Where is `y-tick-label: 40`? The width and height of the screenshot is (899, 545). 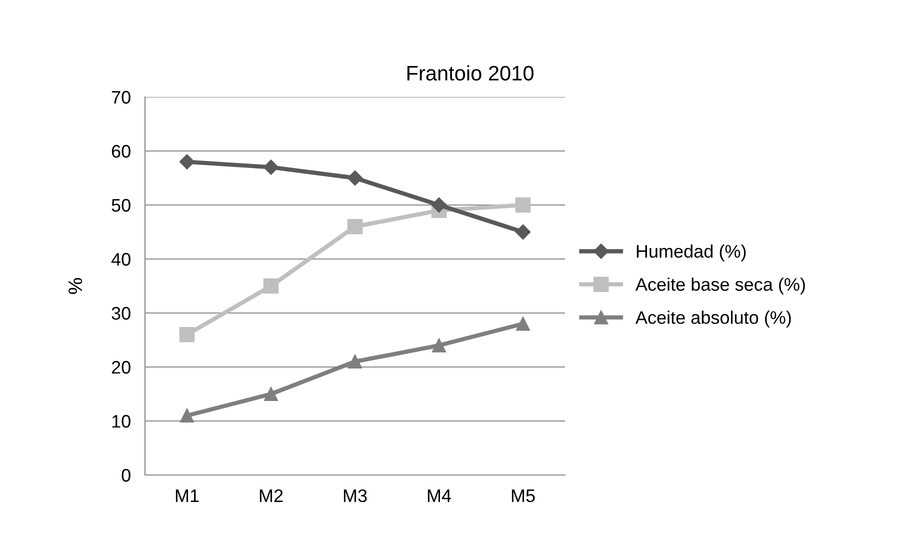
y-tick-label: 40 is located at coordinates (120, 259).